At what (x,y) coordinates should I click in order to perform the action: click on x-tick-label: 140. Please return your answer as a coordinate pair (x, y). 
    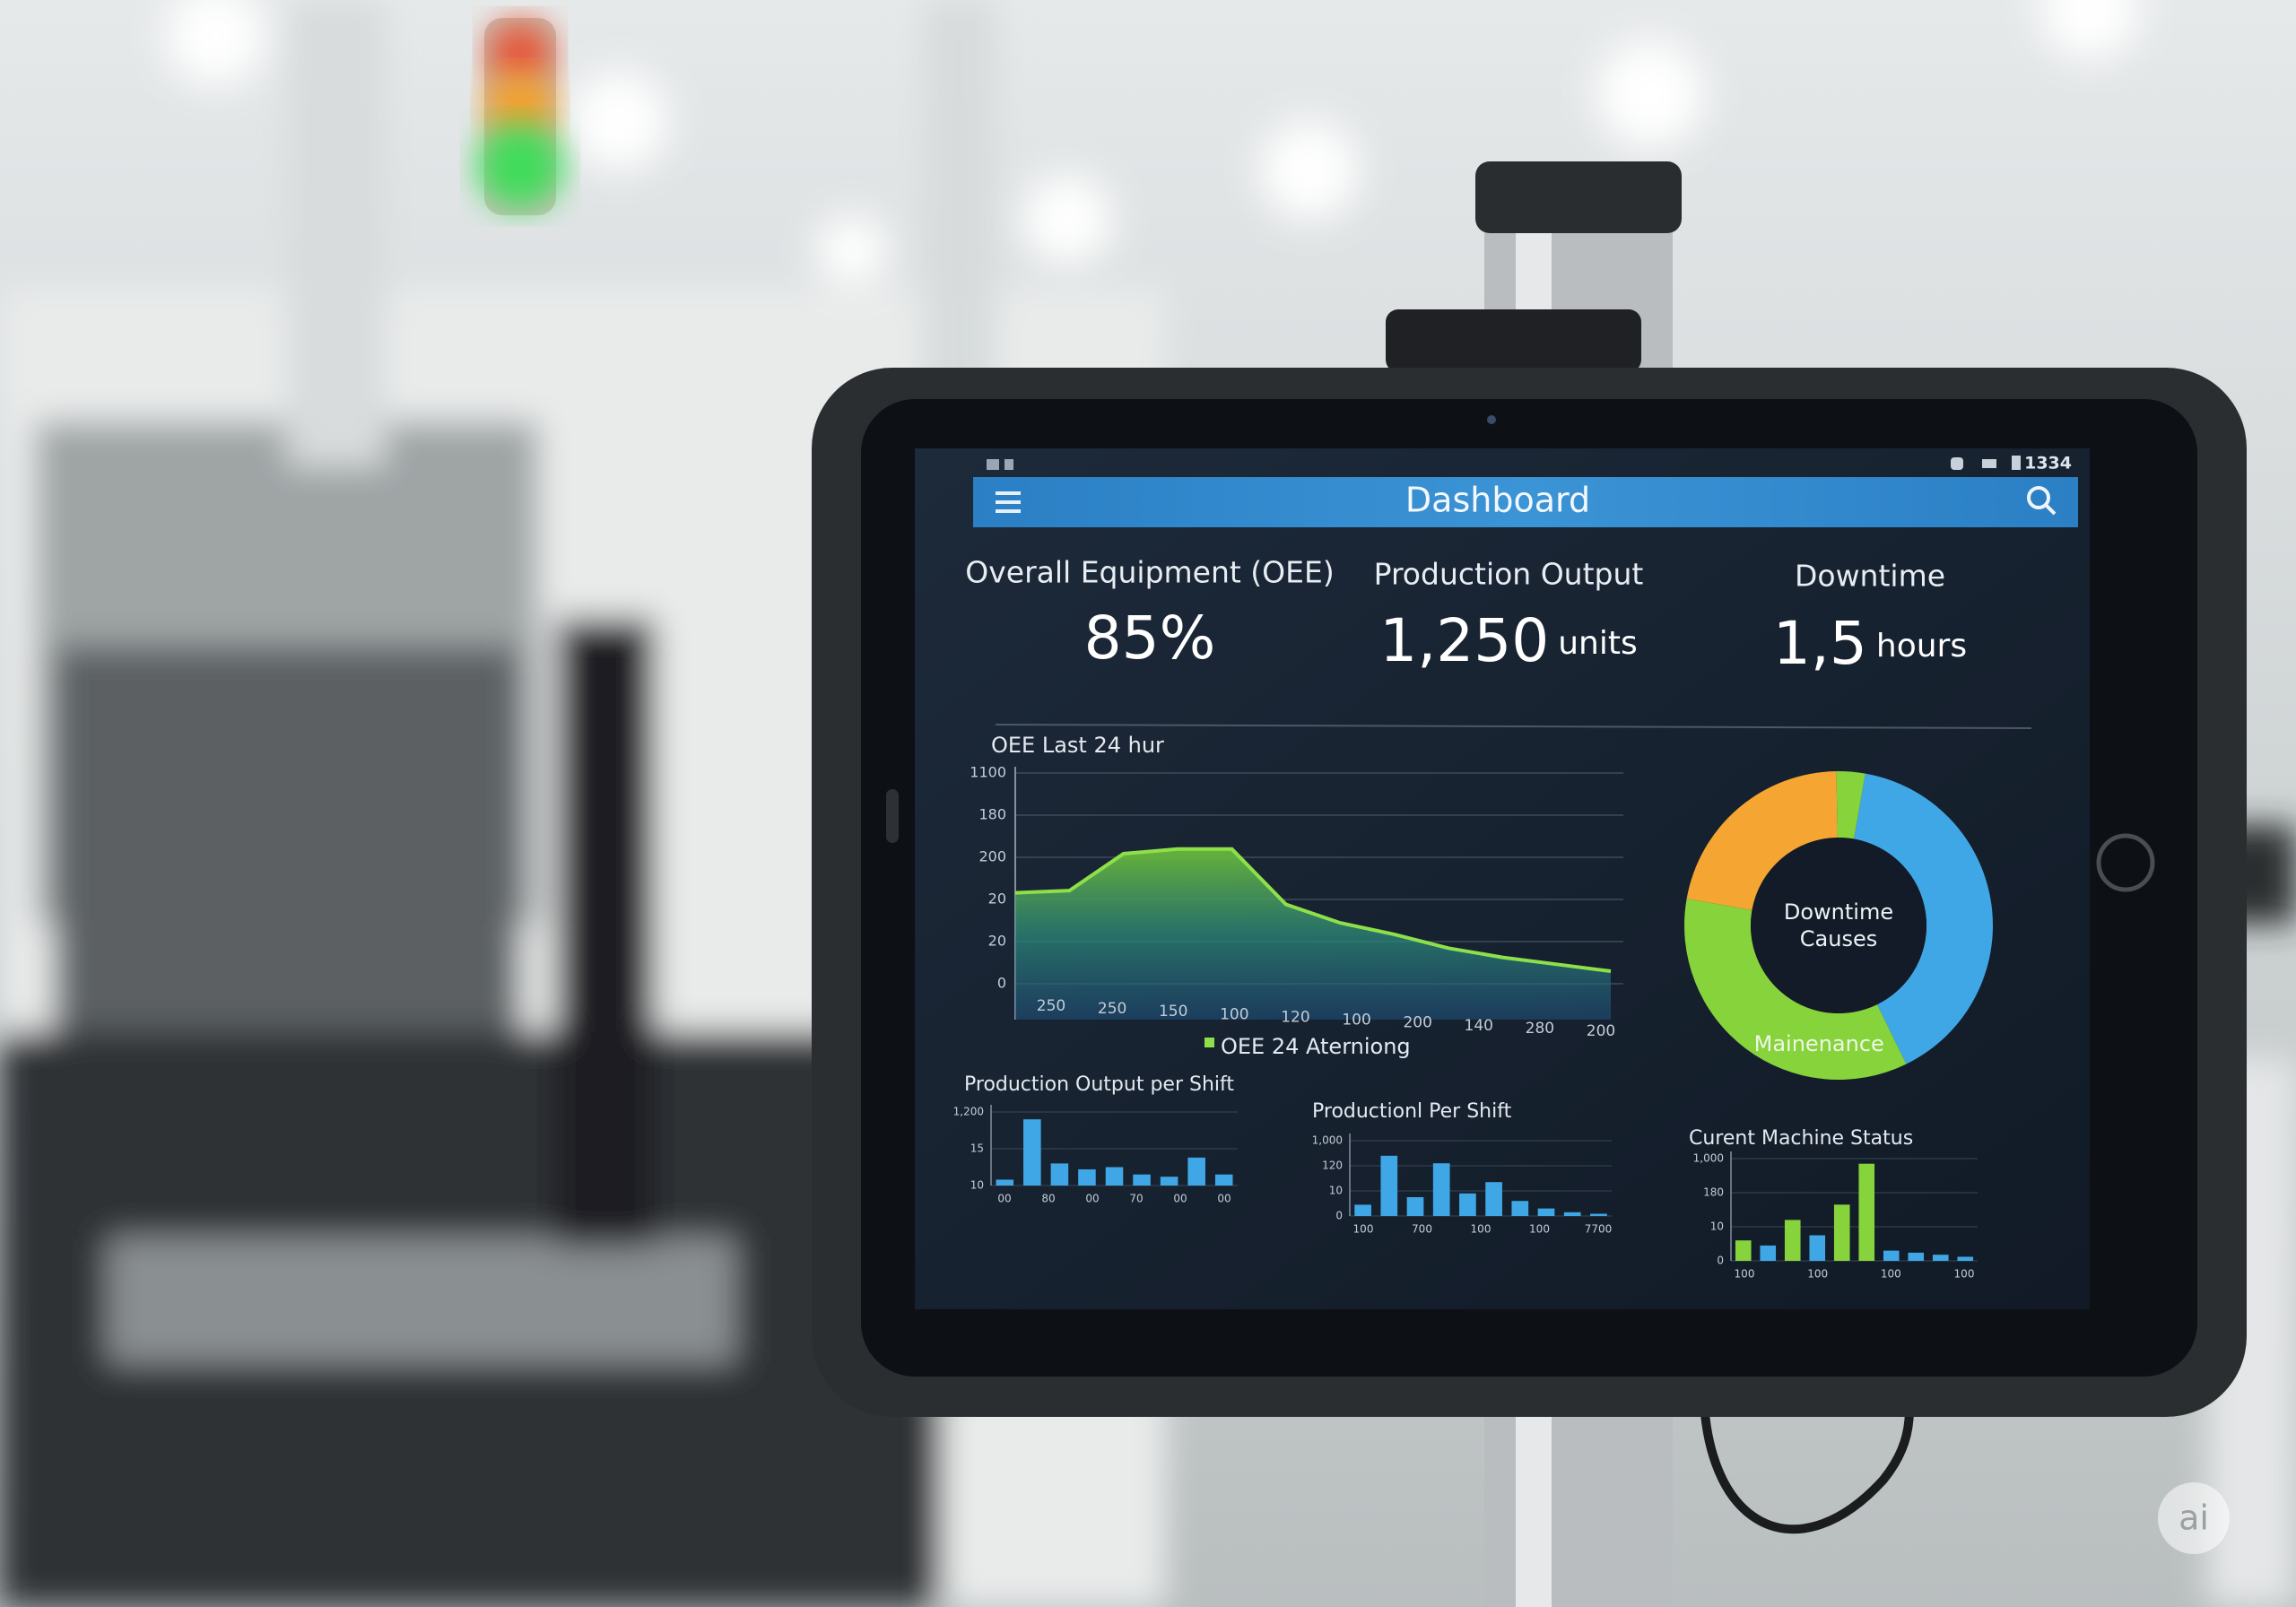
    Looking at the image, I should click on (1479, 1026).